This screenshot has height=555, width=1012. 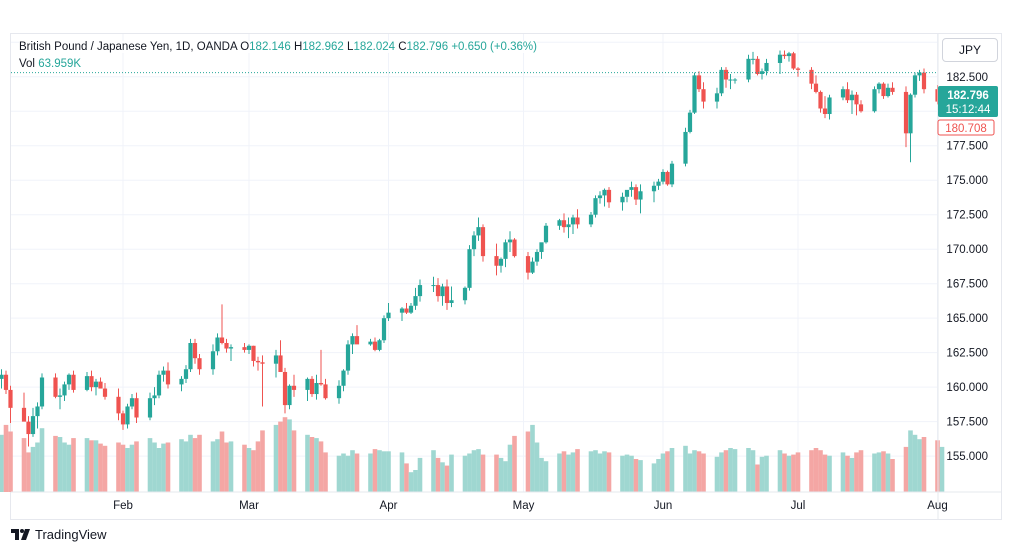 What do you see at coordinates (27, 64) in the screenshot?
I see `volume-label: Vol` at bounding box center [27, 64].